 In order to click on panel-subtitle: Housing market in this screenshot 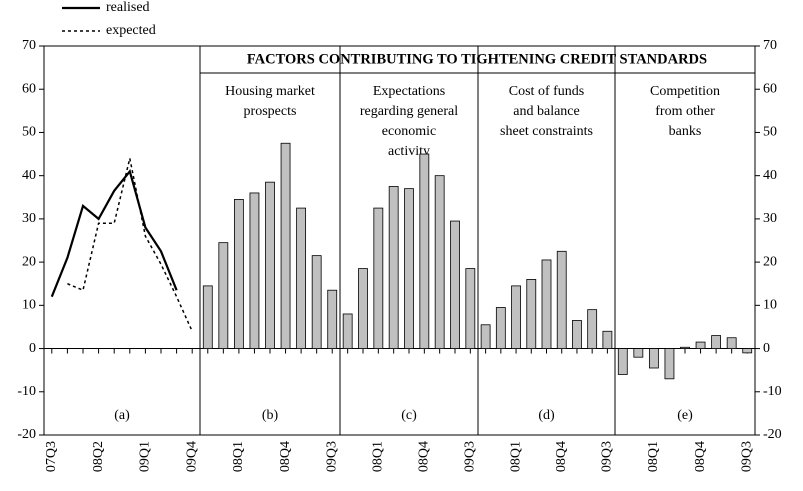, I will do `click(270, 91)`.